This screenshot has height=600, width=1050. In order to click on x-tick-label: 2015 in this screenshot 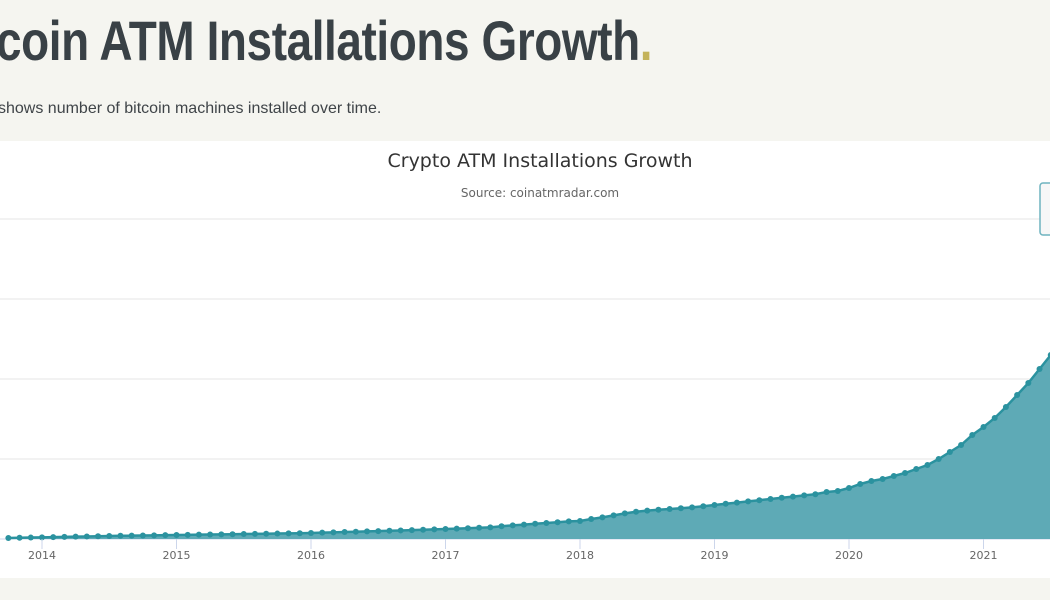, I will do `click(177, 555)`.